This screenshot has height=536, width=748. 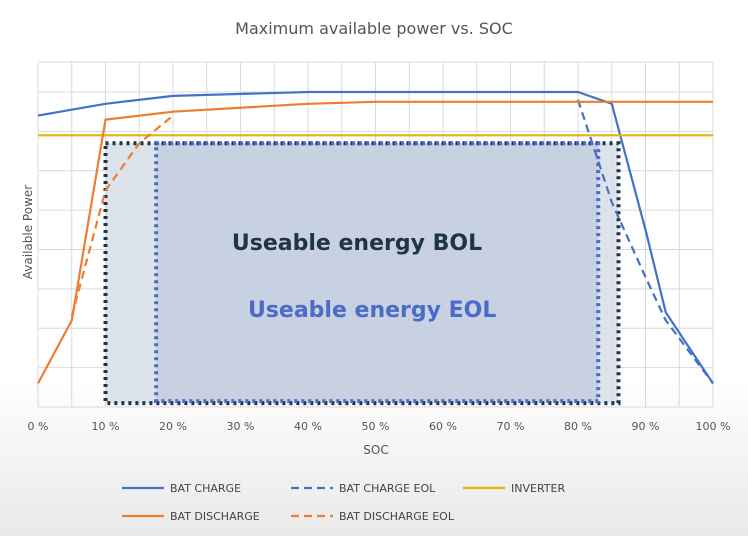 I want to click on x-tick-label: 90 %, so click(x=646, y=426).